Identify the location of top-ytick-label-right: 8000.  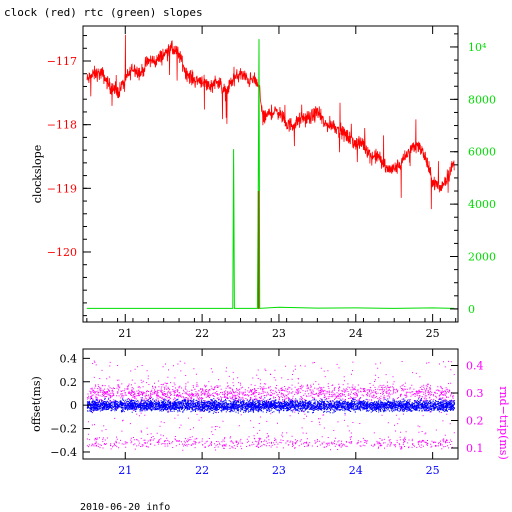
(482, 99).